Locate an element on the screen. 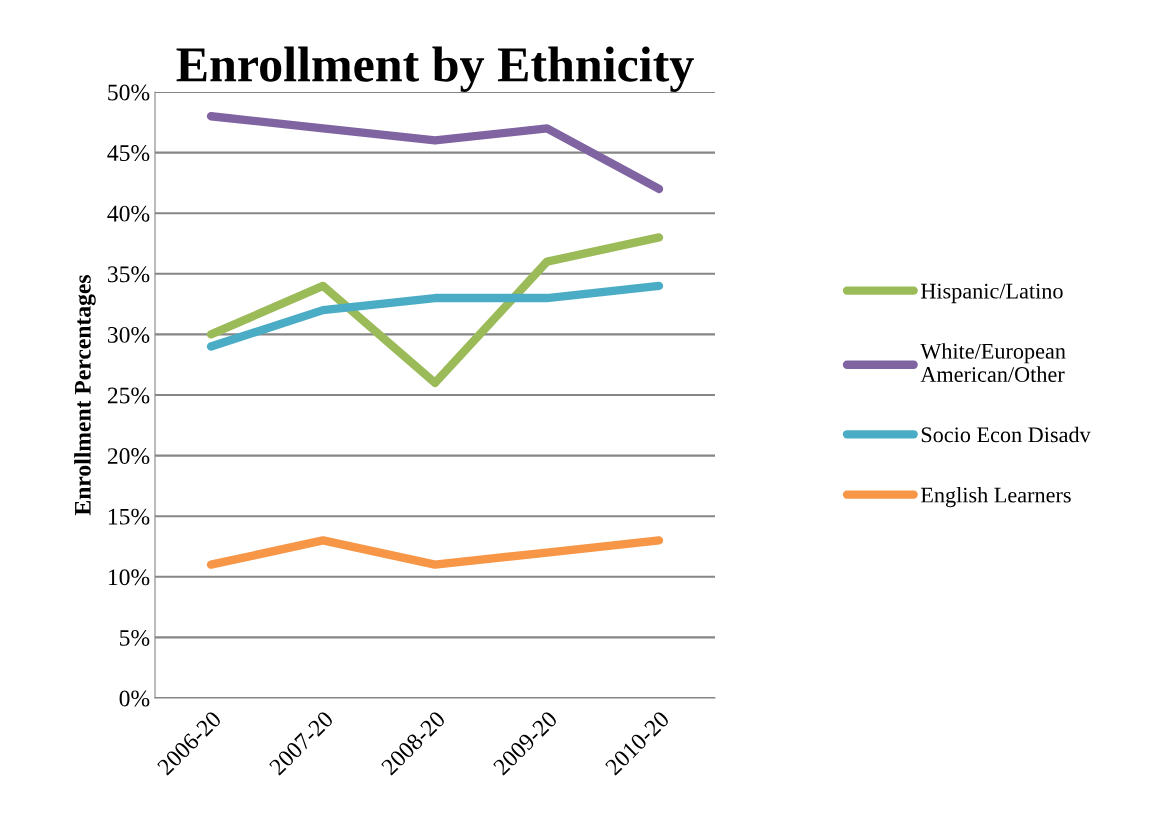  chart-title: Enrollment by Ethnicity is located at coordinates (435, 69).